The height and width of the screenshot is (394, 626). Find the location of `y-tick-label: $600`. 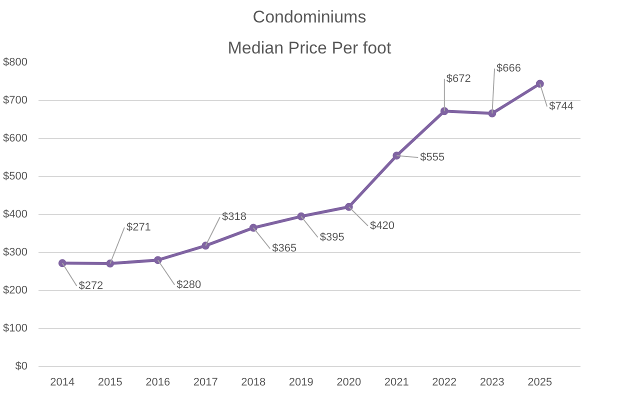

y-tick-label: $600 is located at coordinates (15, 138).